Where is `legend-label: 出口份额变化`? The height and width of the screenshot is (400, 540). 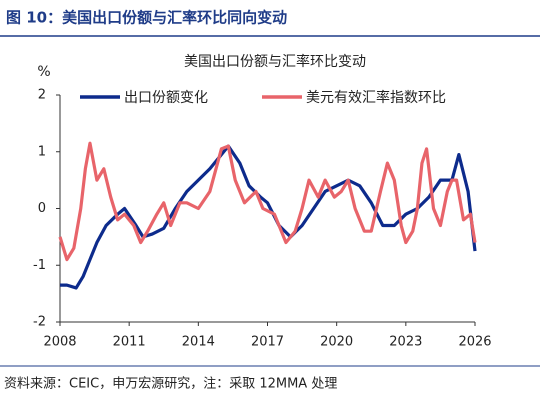
legend-label: 出口份额变化 is located at coordinates (166, 98).